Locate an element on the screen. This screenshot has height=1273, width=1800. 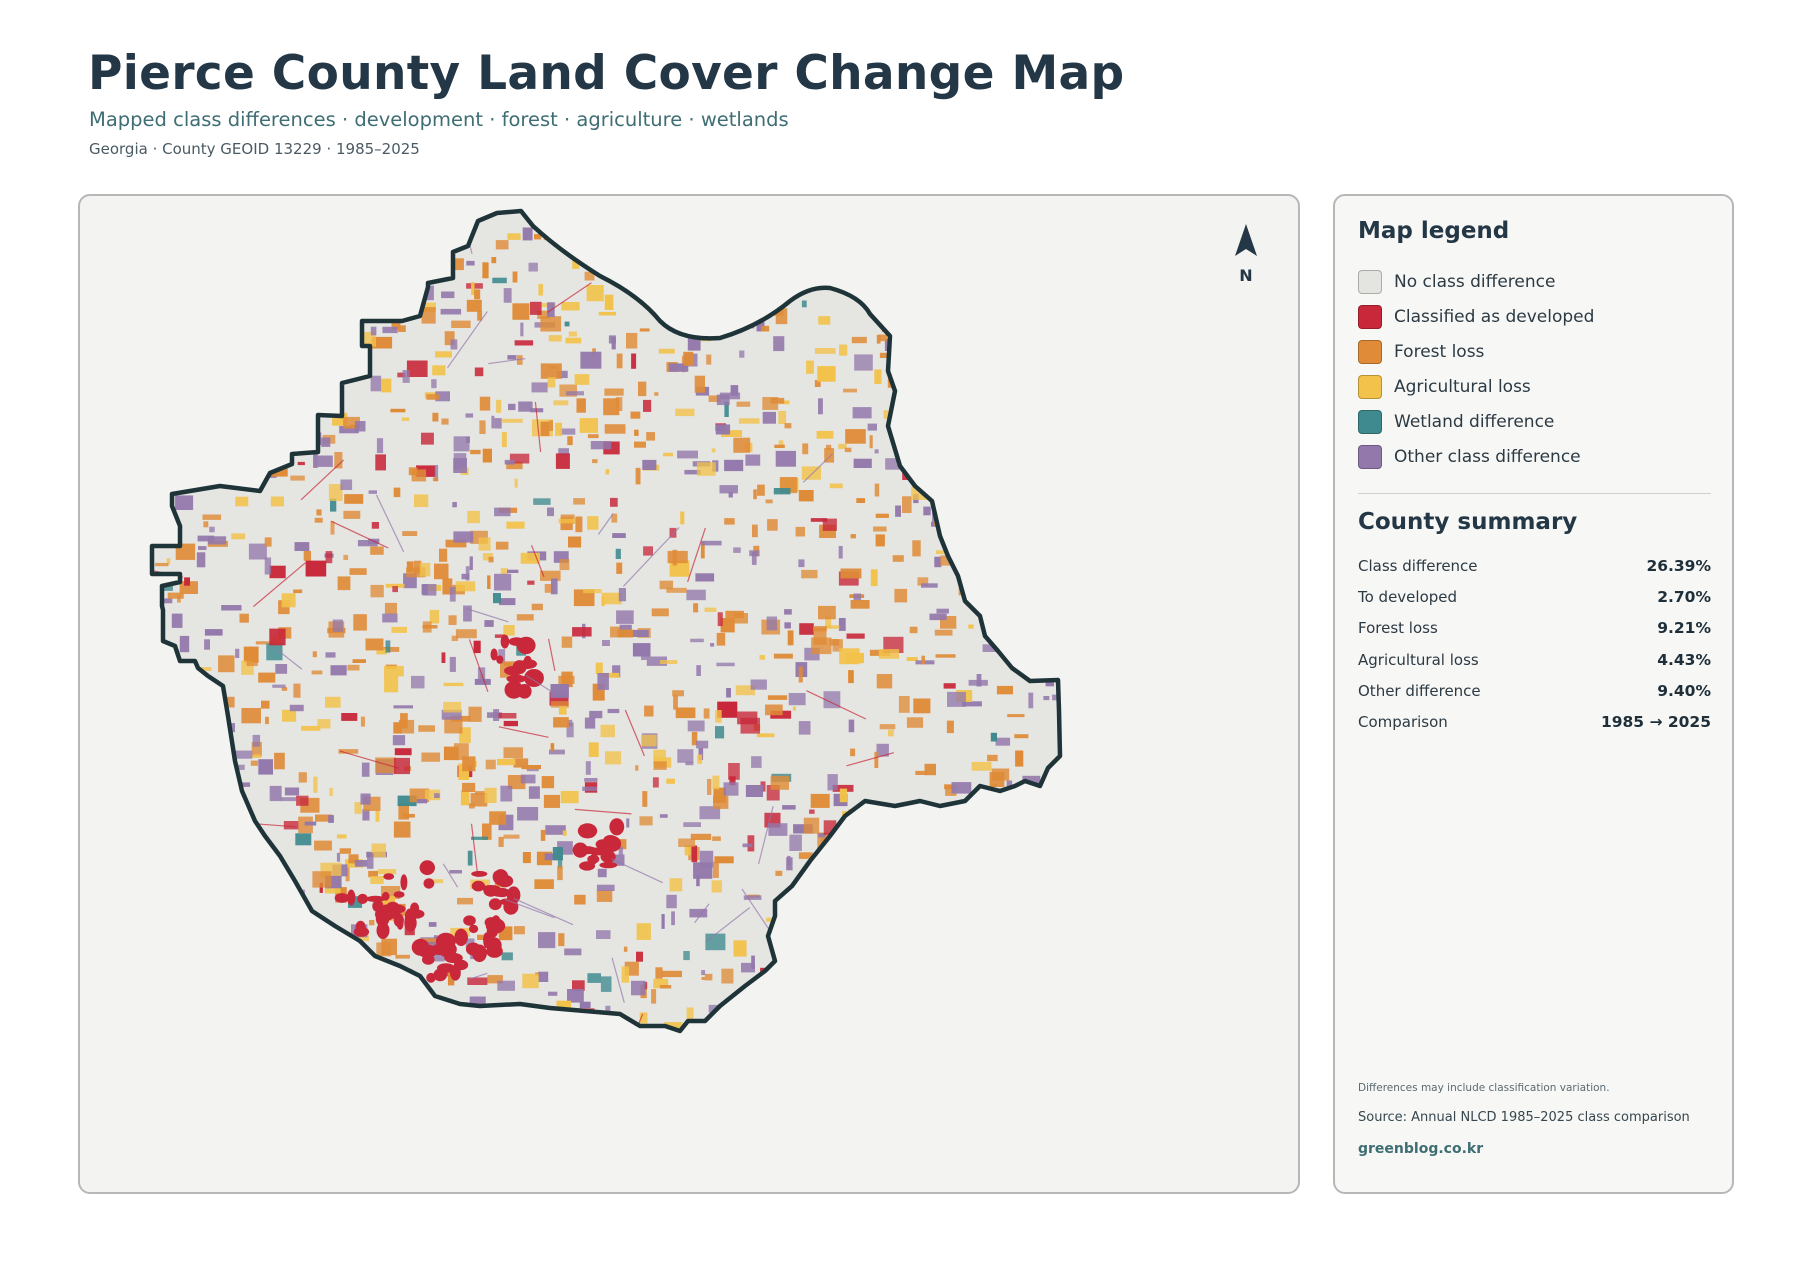
site-link: greenblog.co.kr is located at coordinates (1421, 1149).